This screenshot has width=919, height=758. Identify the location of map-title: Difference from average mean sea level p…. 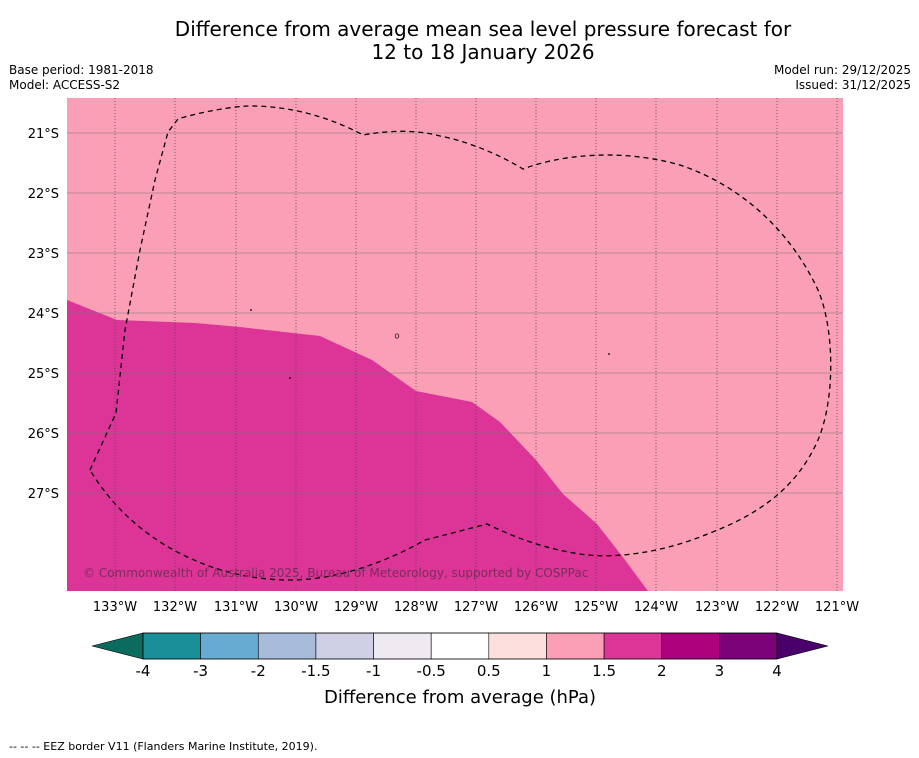
(459, 41).